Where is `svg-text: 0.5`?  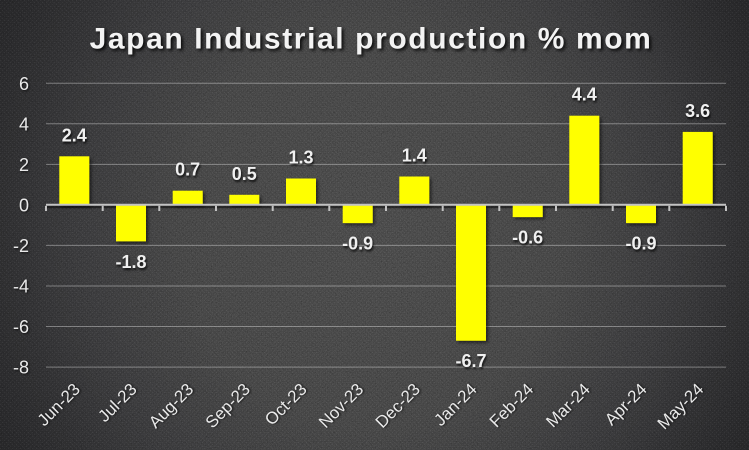 svg-text: 0.5 is located at coordinates (244, 174).